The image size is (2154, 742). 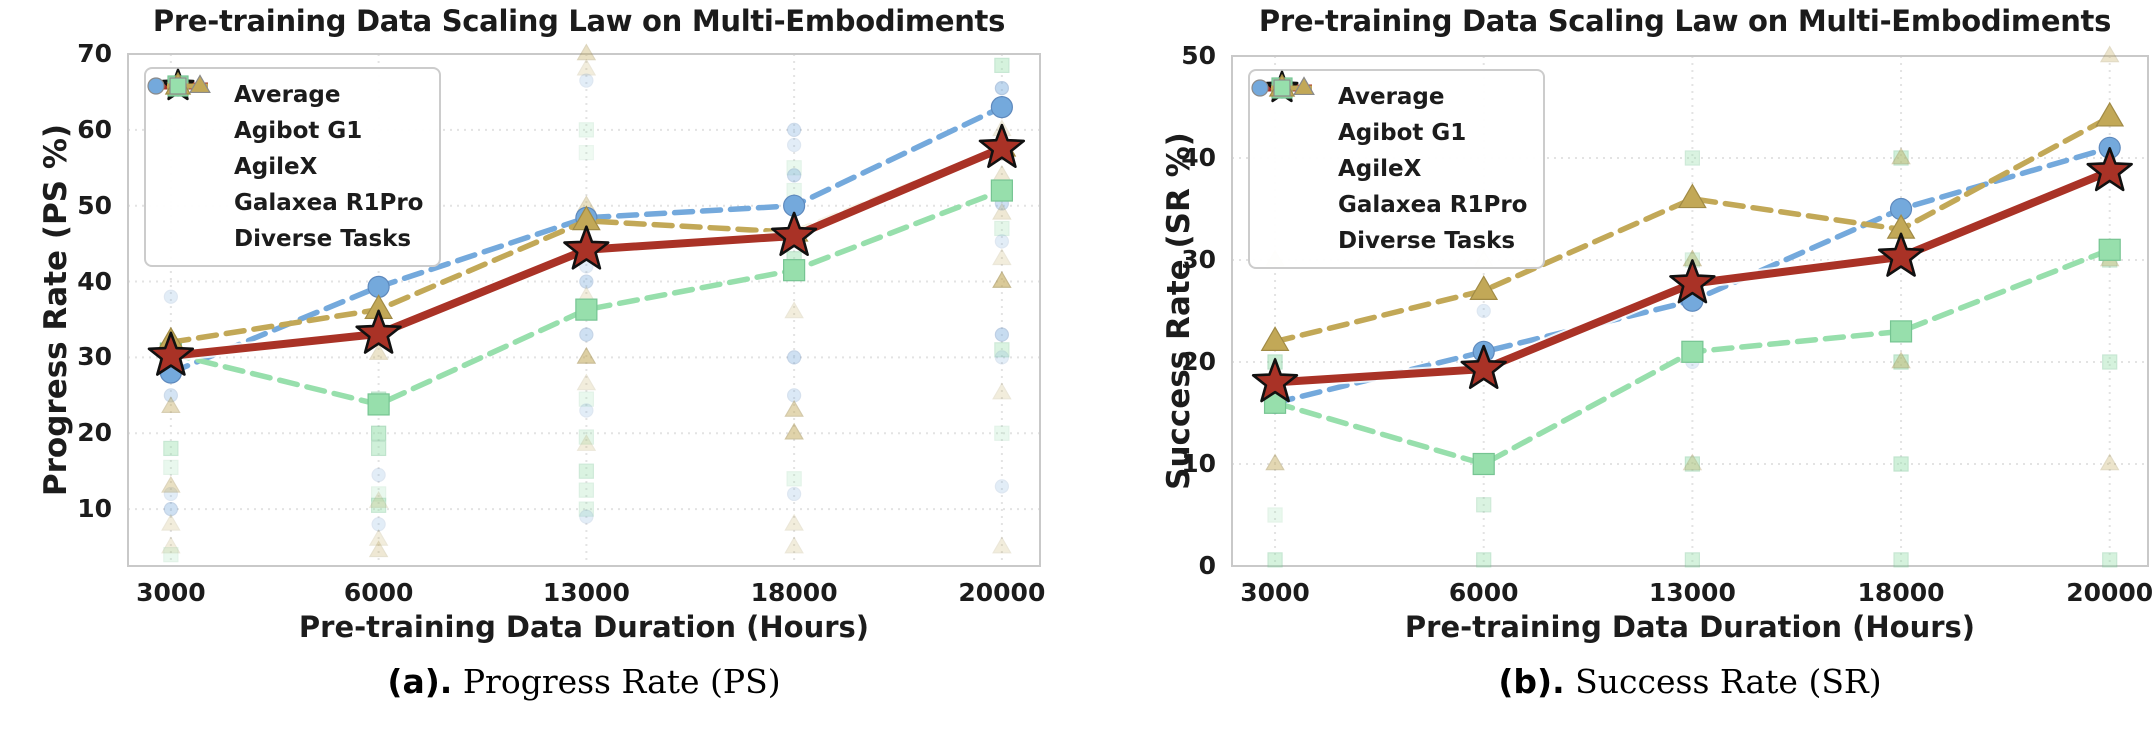 What do you see at coordinates (94, 129) in the screenshot?
I see `y-tick-label: 60` at bounding box center [94, 129].